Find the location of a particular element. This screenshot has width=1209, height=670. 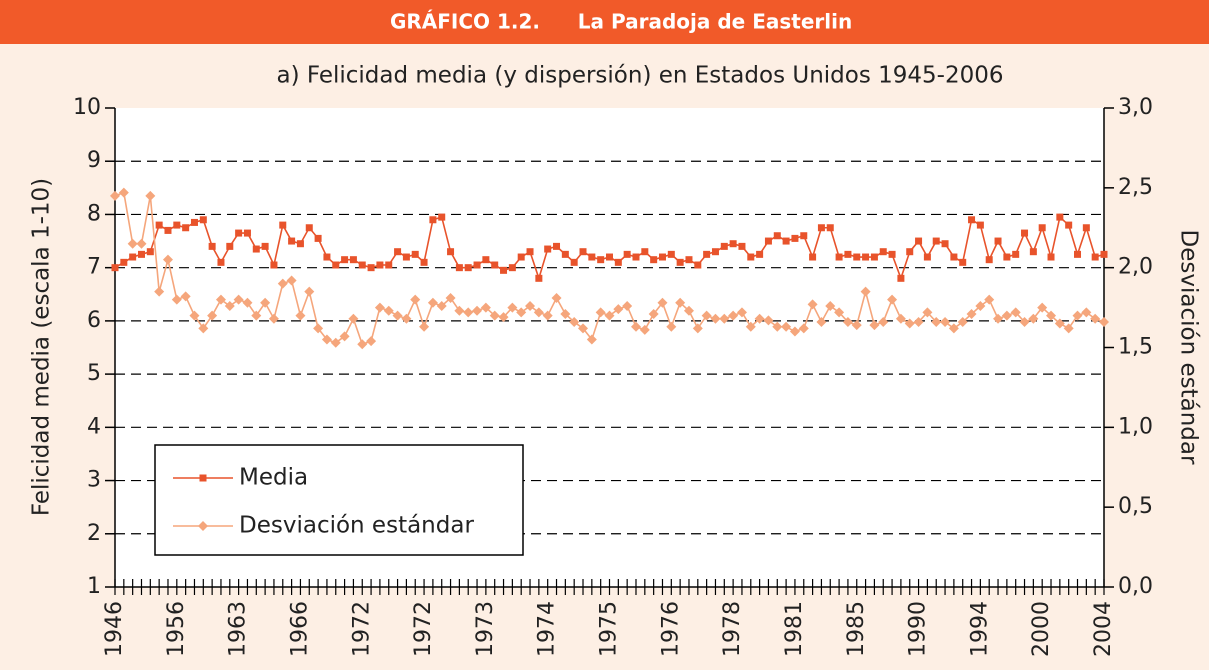

x-tick-label: 2004 is located at coordinates (1103, 629).